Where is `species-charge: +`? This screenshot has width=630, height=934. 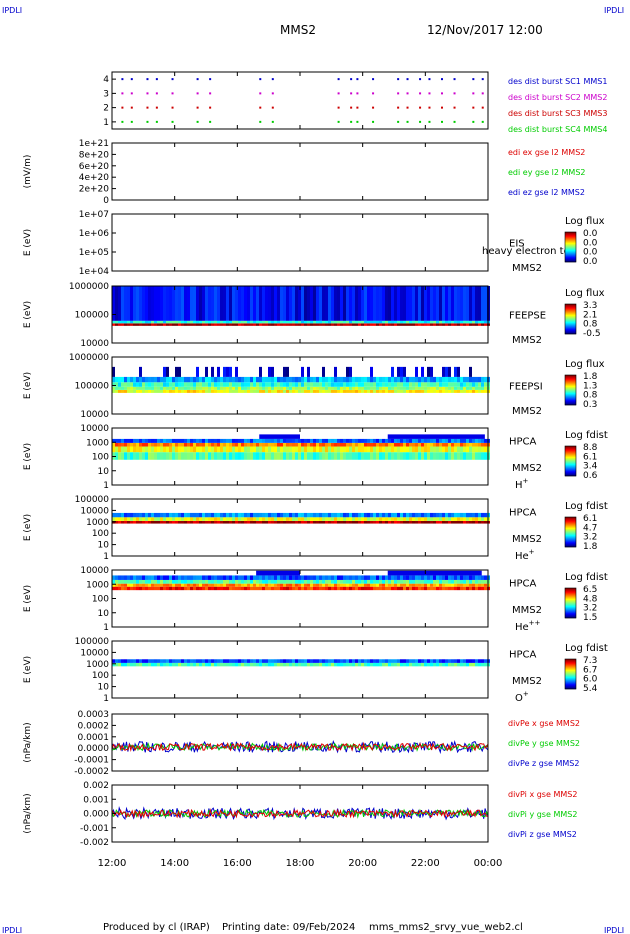
species-charge: + is located at coordinates (532, 552).